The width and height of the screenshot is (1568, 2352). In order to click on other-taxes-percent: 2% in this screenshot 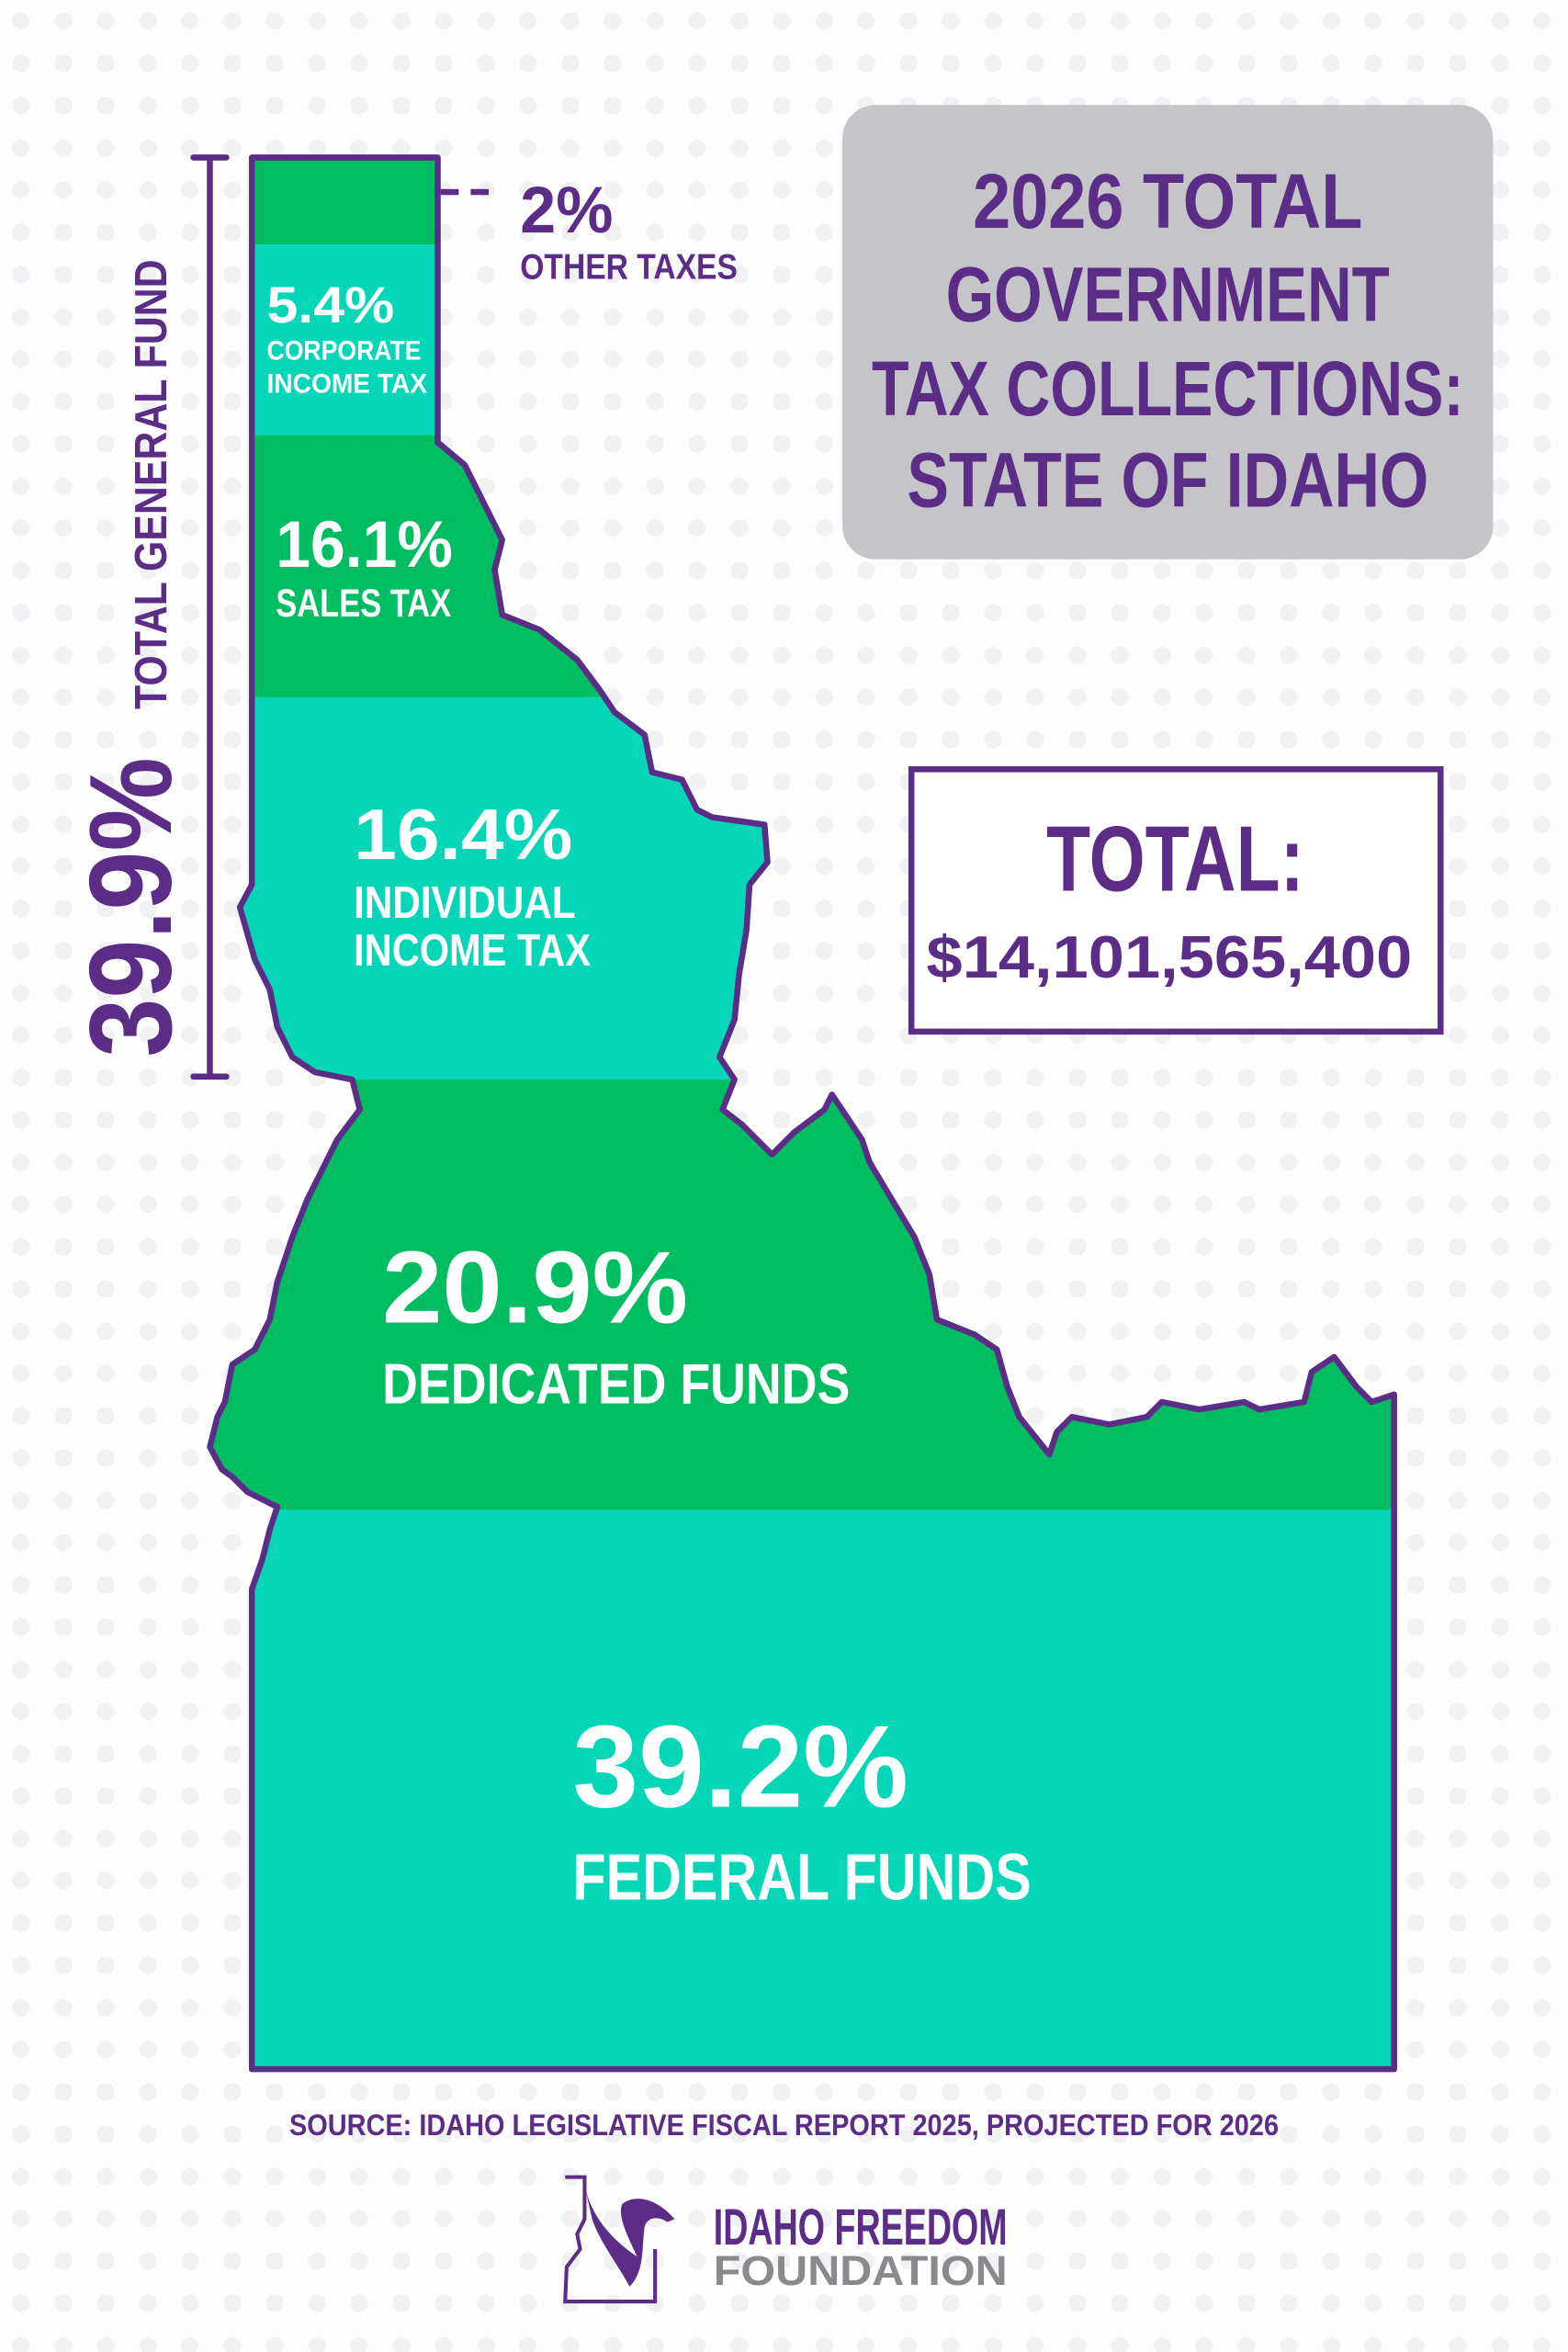, I will do `click(567, 211)`.